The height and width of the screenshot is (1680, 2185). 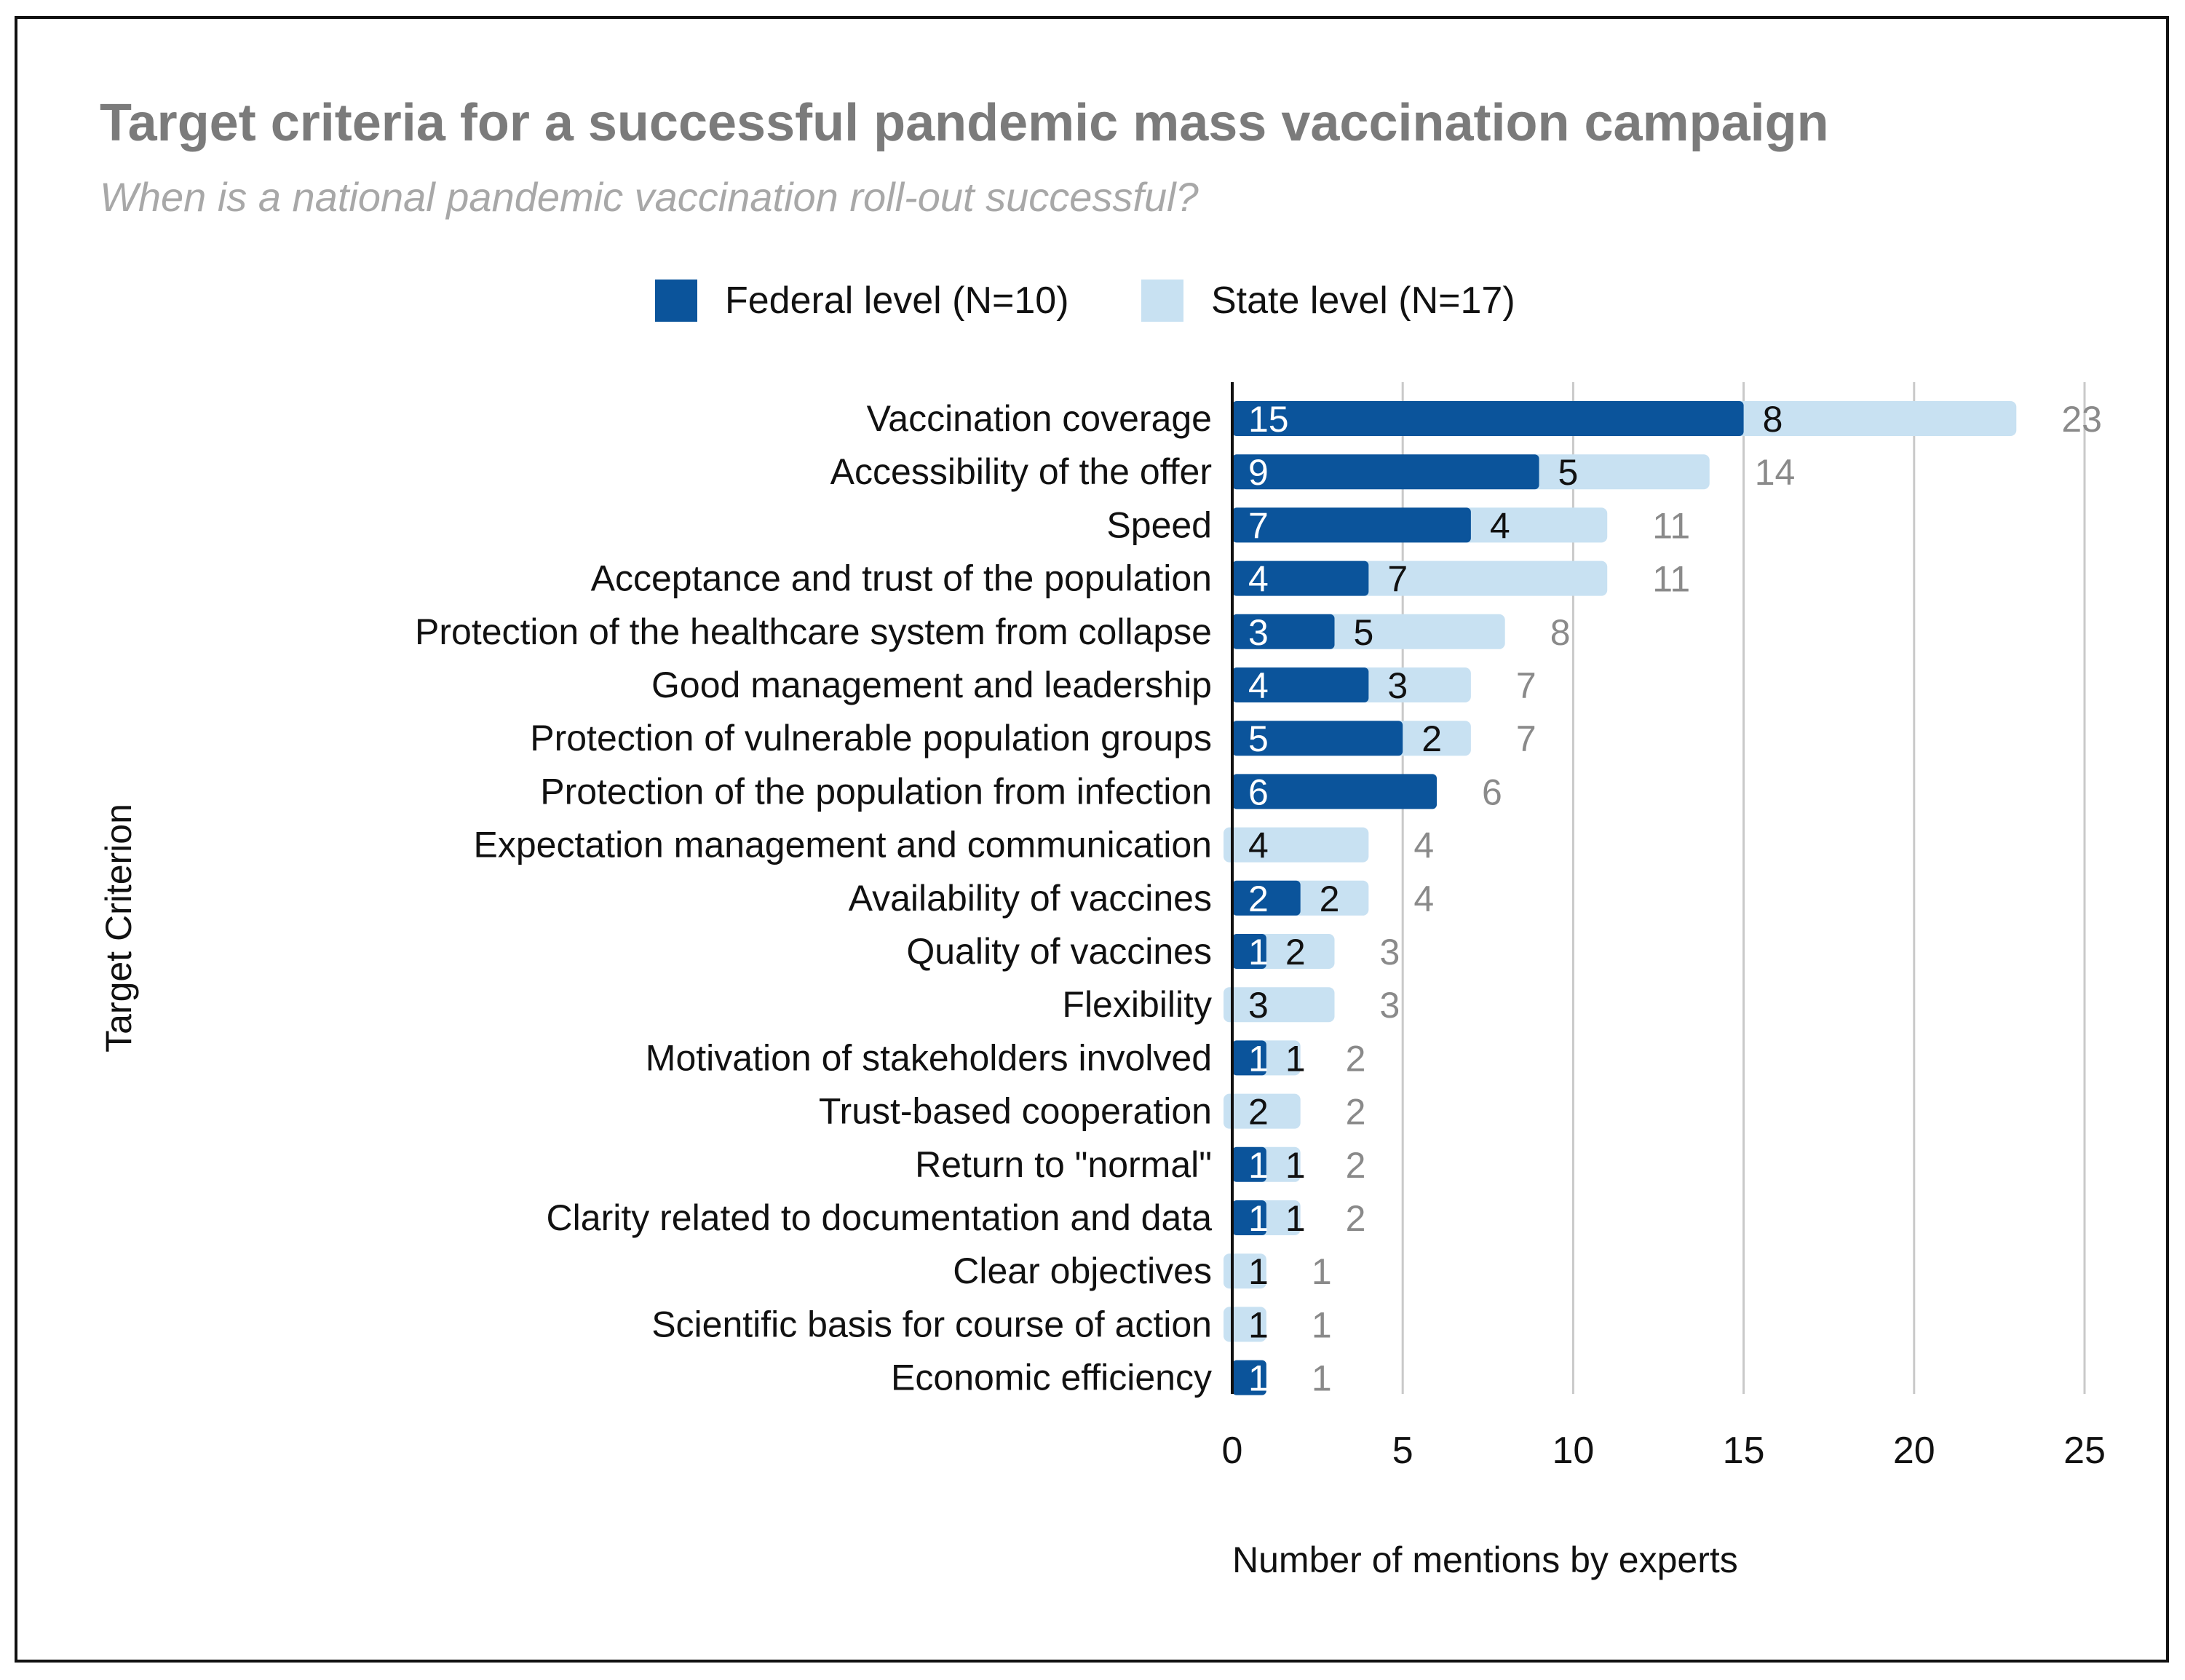 I want to click on category-label: Economic efficiency, so click(x=1051, y=1378).